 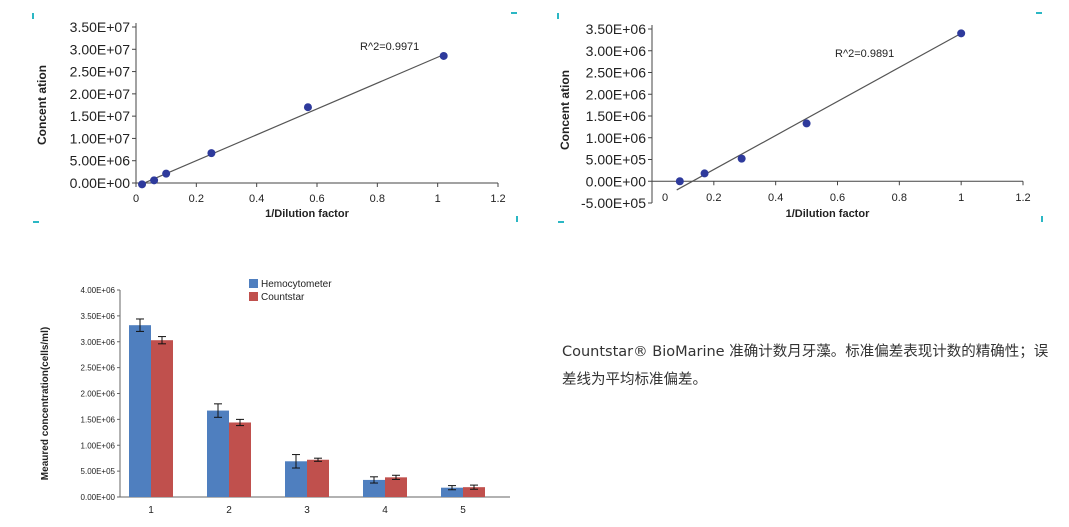 What do you see at coordinates (389, 47) in the screenshot?
I see `r-squared-annotation: R^2=0.9971` at bounding box center [389, 47].